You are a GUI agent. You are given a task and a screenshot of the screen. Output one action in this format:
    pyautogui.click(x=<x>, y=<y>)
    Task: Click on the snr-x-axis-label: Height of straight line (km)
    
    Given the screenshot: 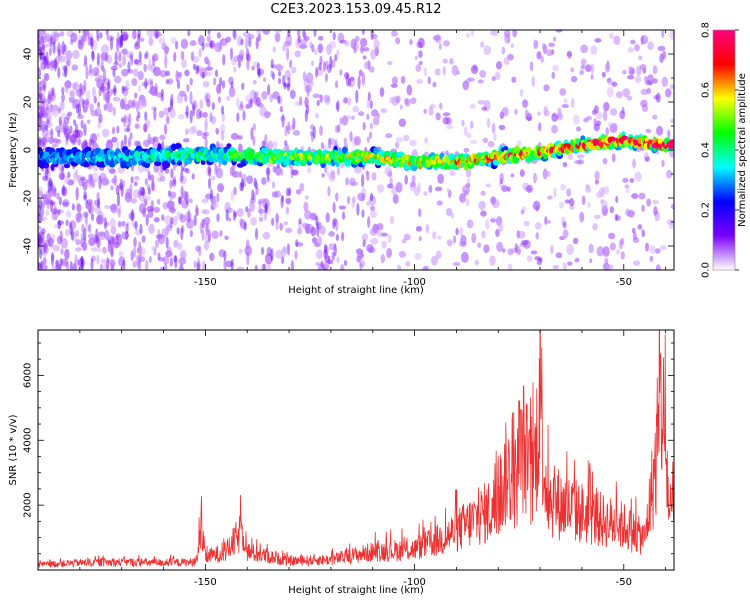 What is the action you would take?
    pyautogui.click(x=356, y=590)
    